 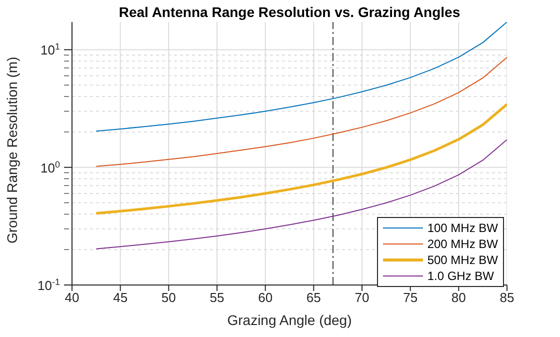 I want to click on x-tick-label: 65, so click(x=313, y=298).